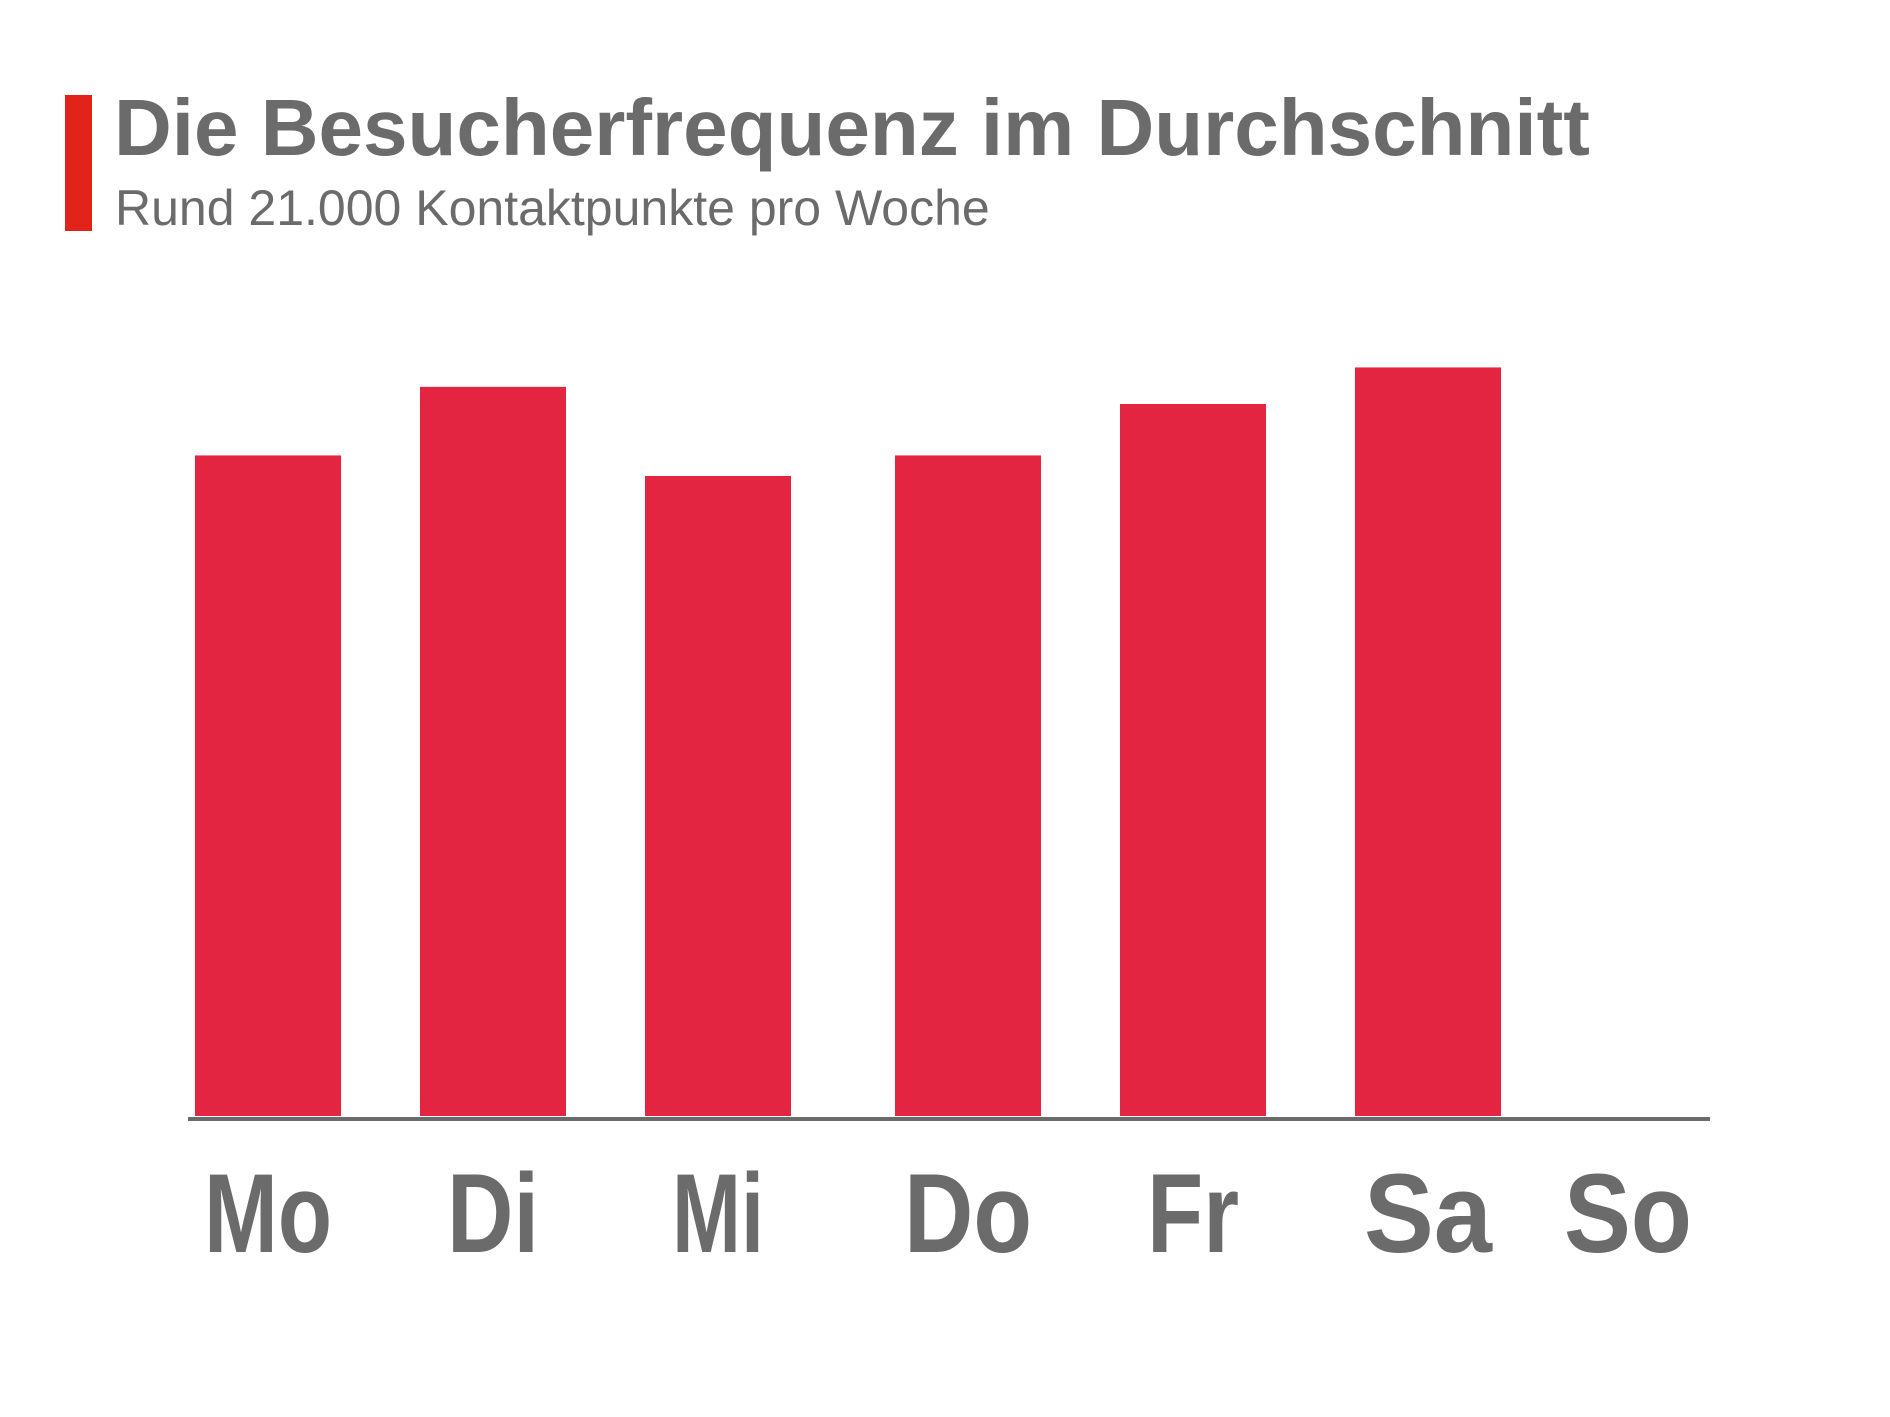  I want to click on tick-label-so: So, so click(1628, 1213).